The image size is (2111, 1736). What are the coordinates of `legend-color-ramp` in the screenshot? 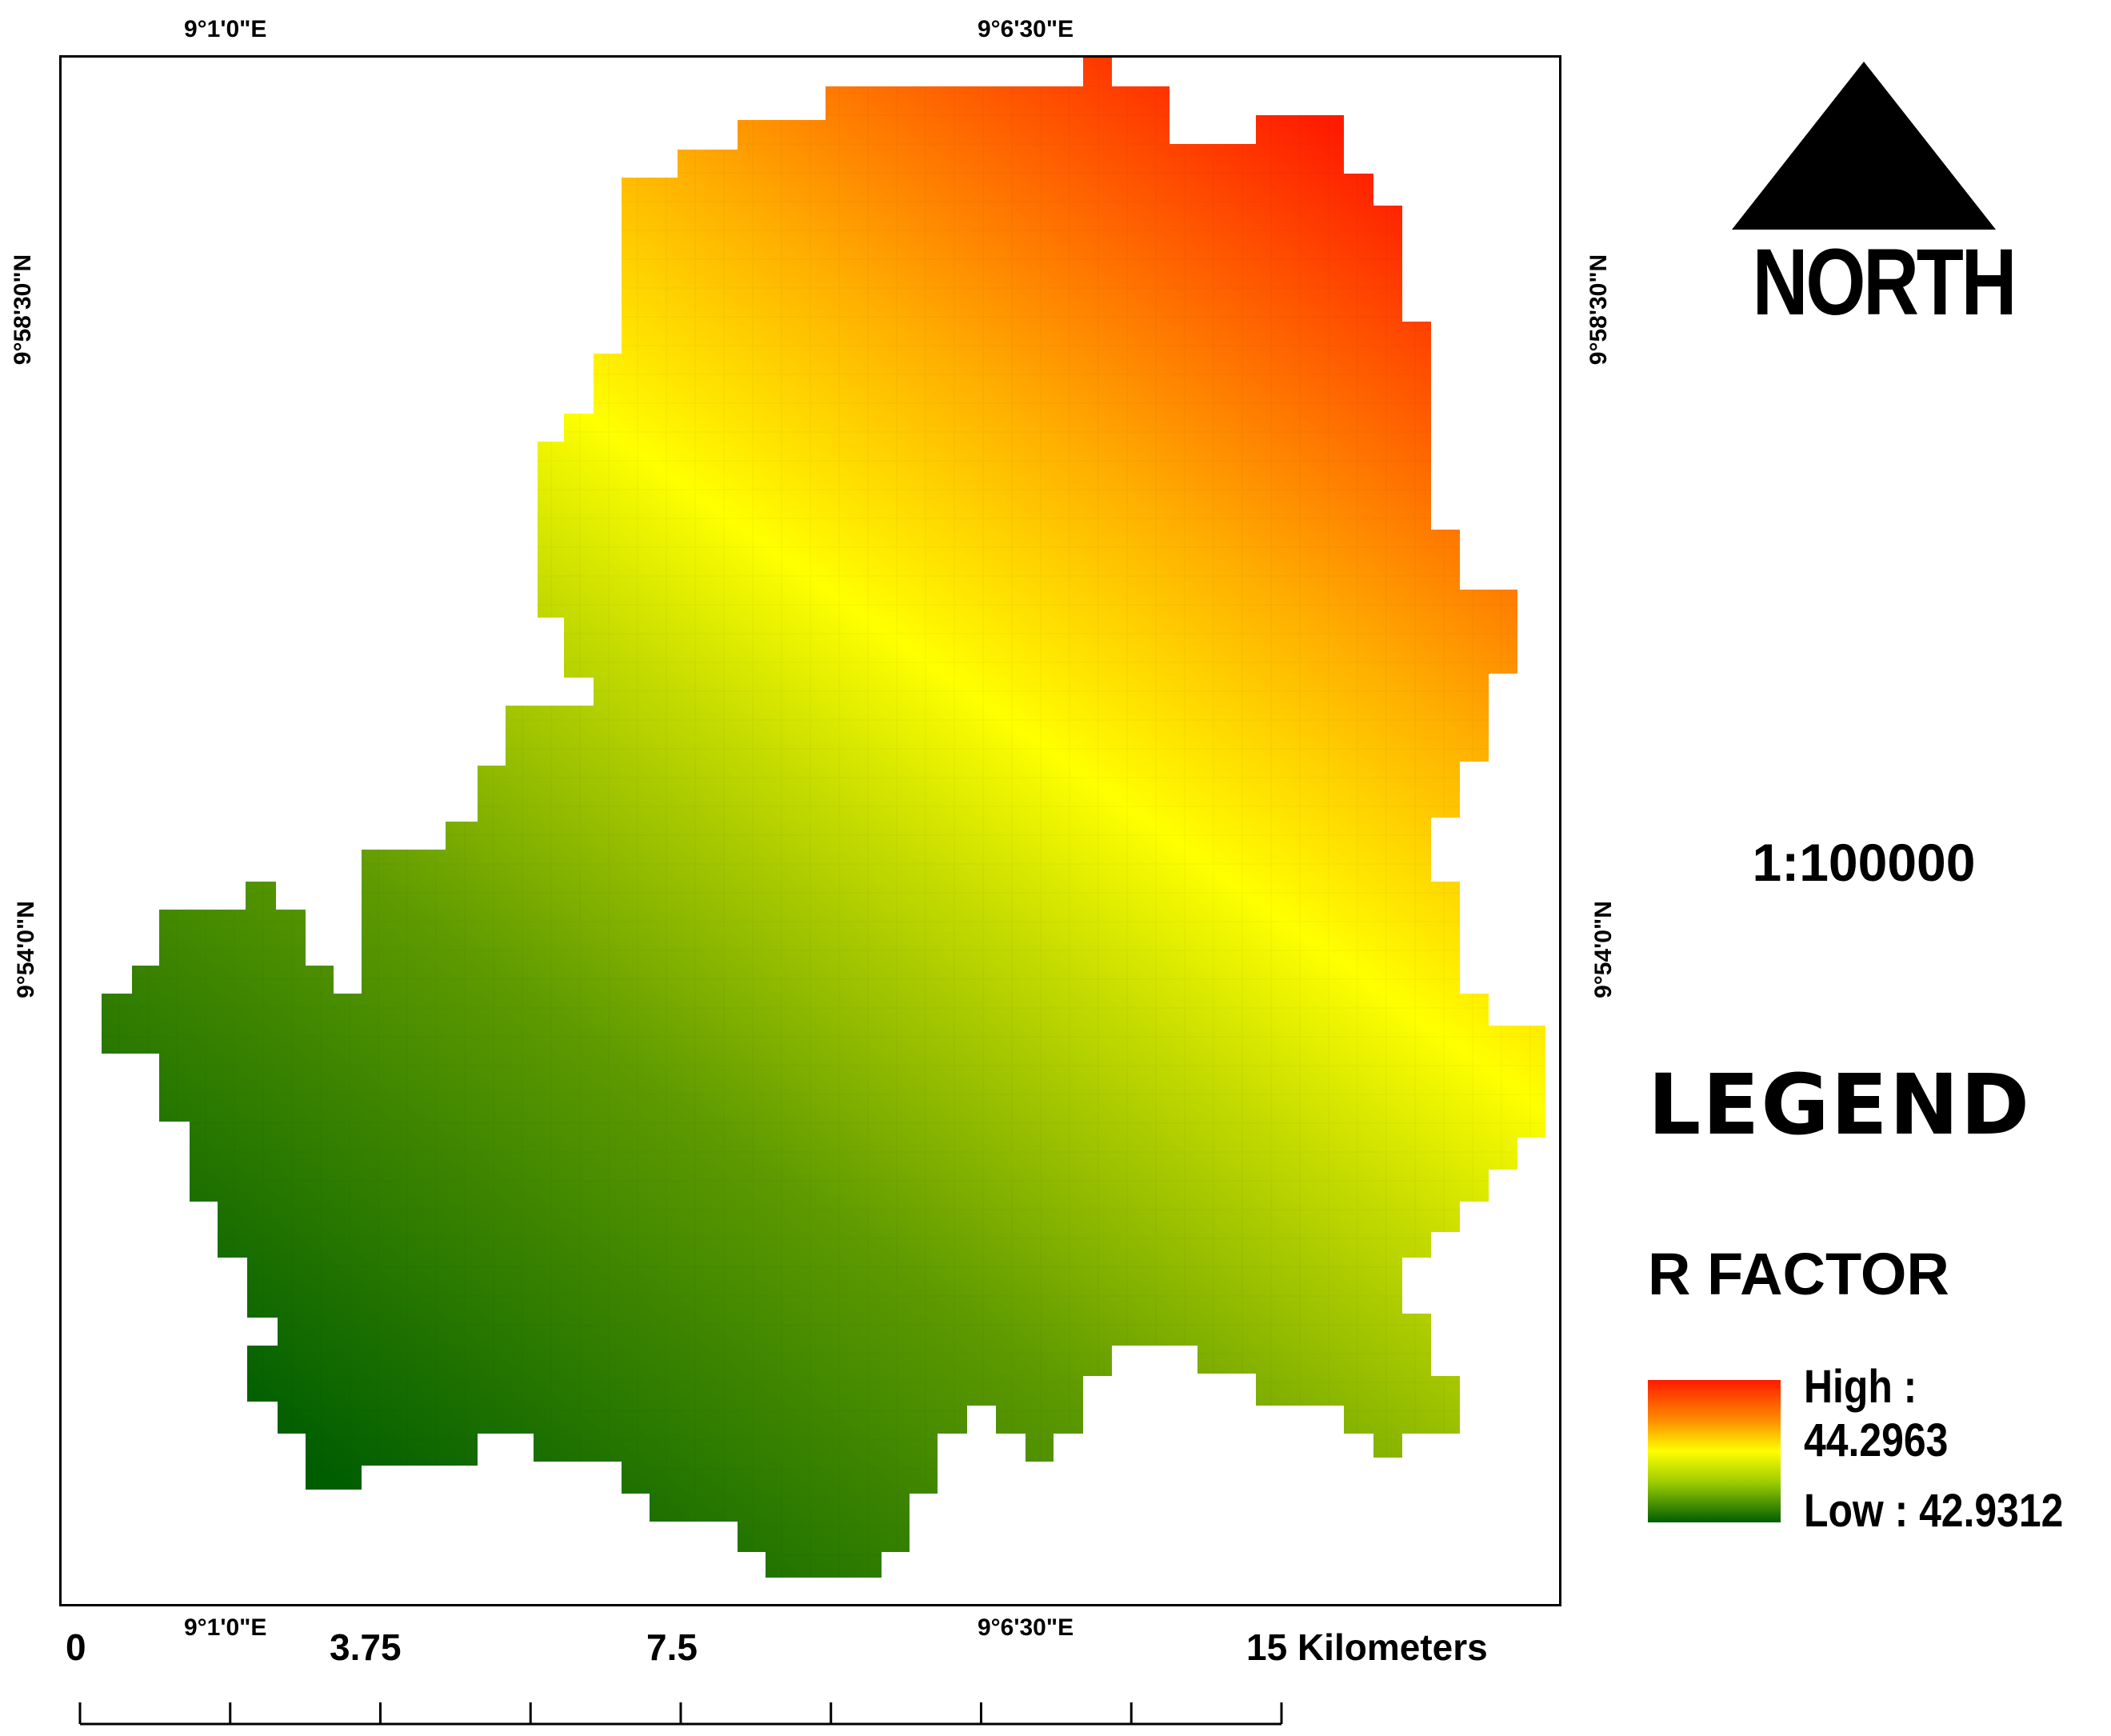 It's located at (1714, 1451).